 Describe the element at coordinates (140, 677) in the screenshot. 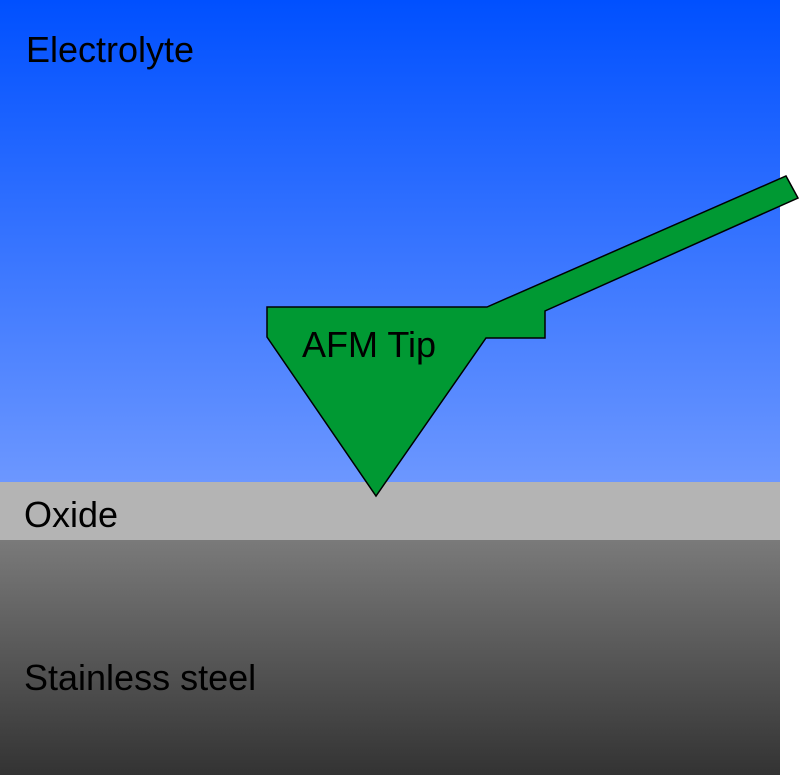

I see `stainless-steel-label: Stainless steel` at that location.